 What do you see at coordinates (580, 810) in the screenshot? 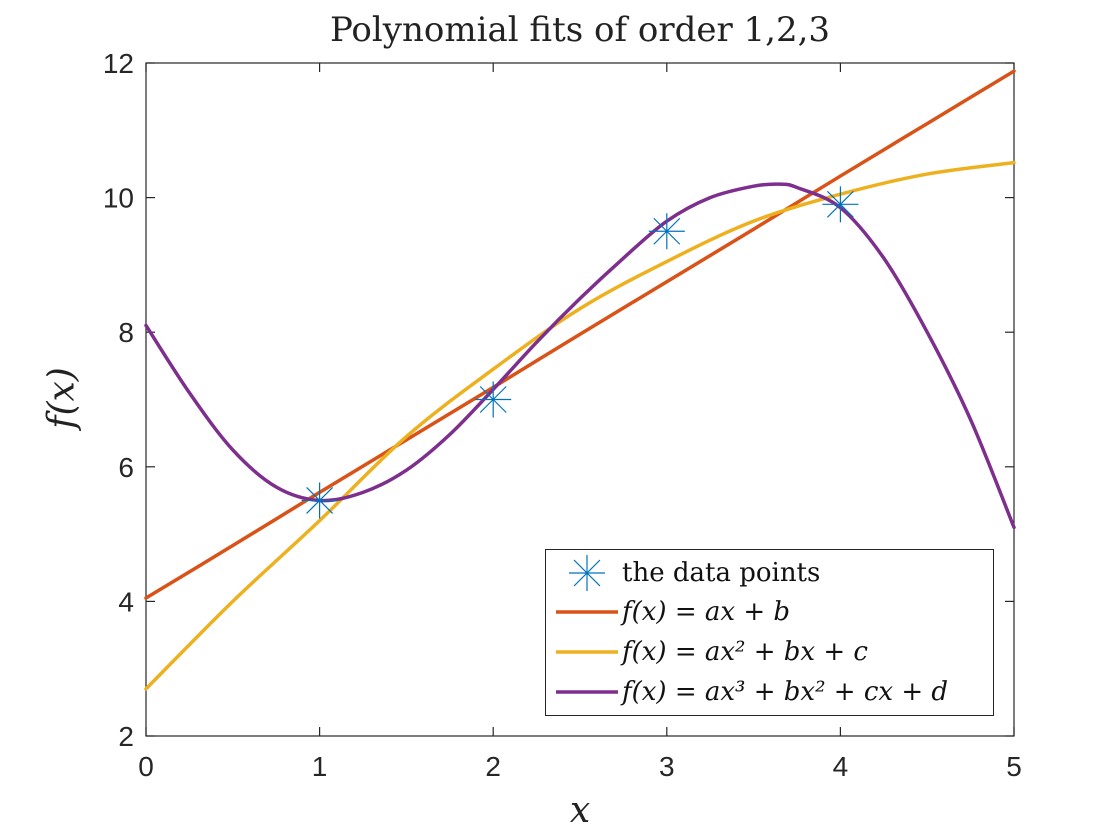
I see `x-axis-label: x` at bounding box center [580, 810].